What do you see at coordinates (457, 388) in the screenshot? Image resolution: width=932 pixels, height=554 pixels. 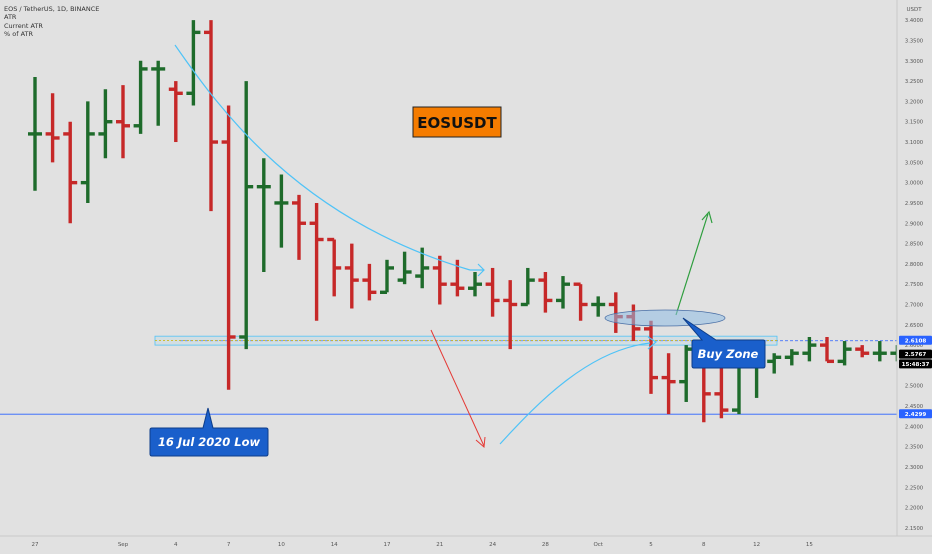 I see `breakdown-arrow` at bounding box center [457, 388].